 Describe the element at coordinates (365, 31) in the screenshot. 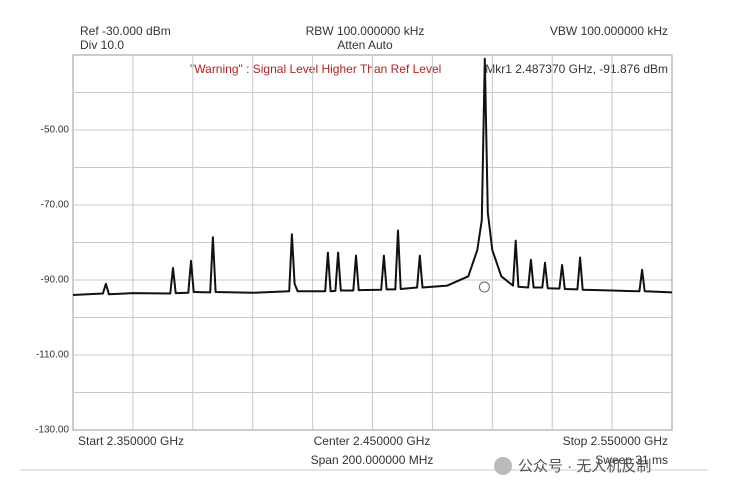

I see `rbw-label: RBW 100.000000 kHz` at that location.